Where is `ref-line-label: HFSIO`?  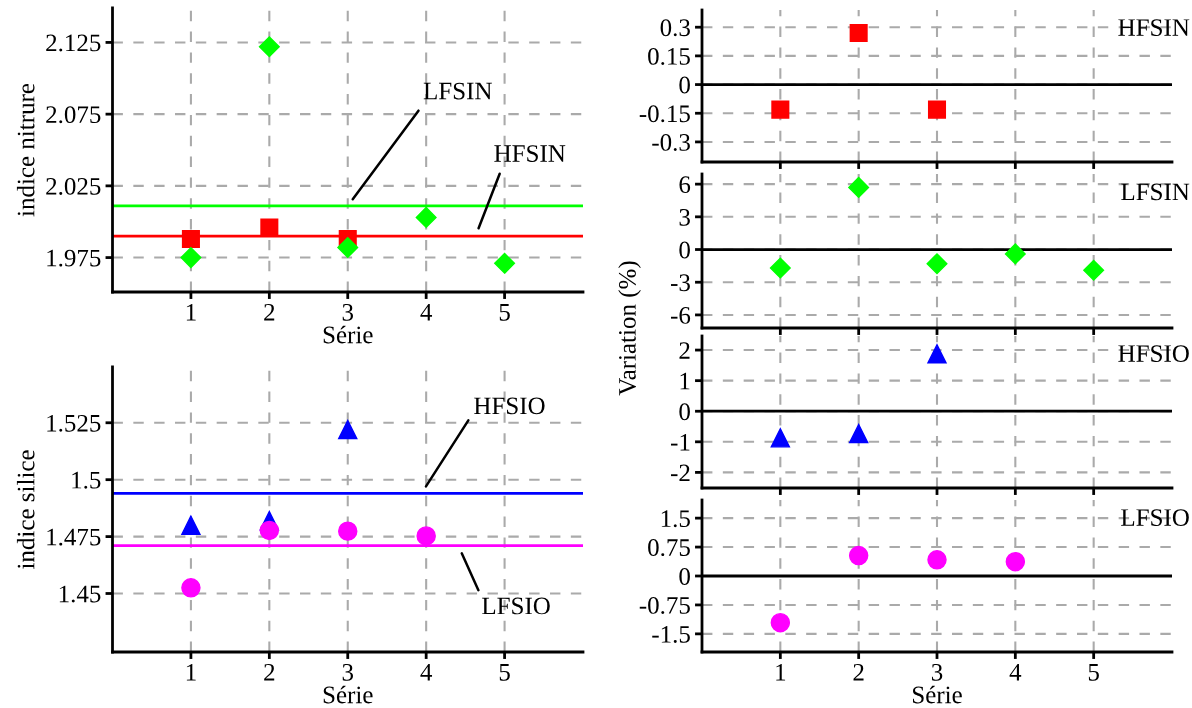
ref-line-label: HFSIO is located at coordinates (509, 406).